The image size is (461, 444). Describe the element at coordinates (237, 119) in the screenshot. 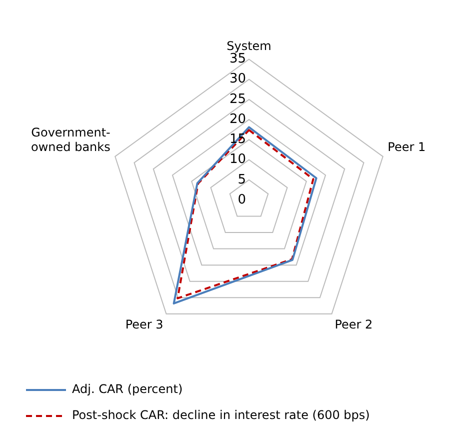

I see `y-tick-label: 20` at that location.